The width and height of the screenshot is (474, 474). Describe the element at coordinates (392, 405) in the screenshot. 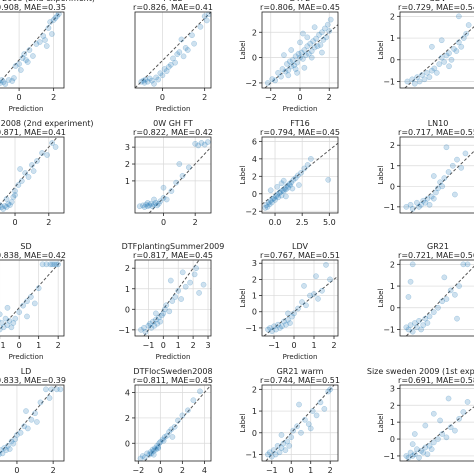

I see `y-tick-label: 2` at that location.